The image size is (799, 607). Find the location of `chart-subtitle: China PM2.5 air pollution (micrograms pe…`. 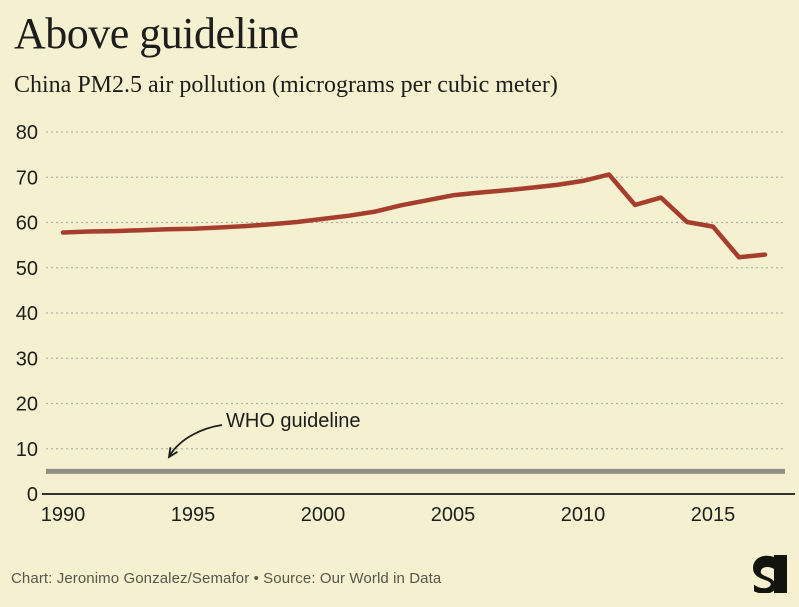

chart-subtitle: China PM2.5 air pollution (micrograms pe… is located at coordinates (286, 85).